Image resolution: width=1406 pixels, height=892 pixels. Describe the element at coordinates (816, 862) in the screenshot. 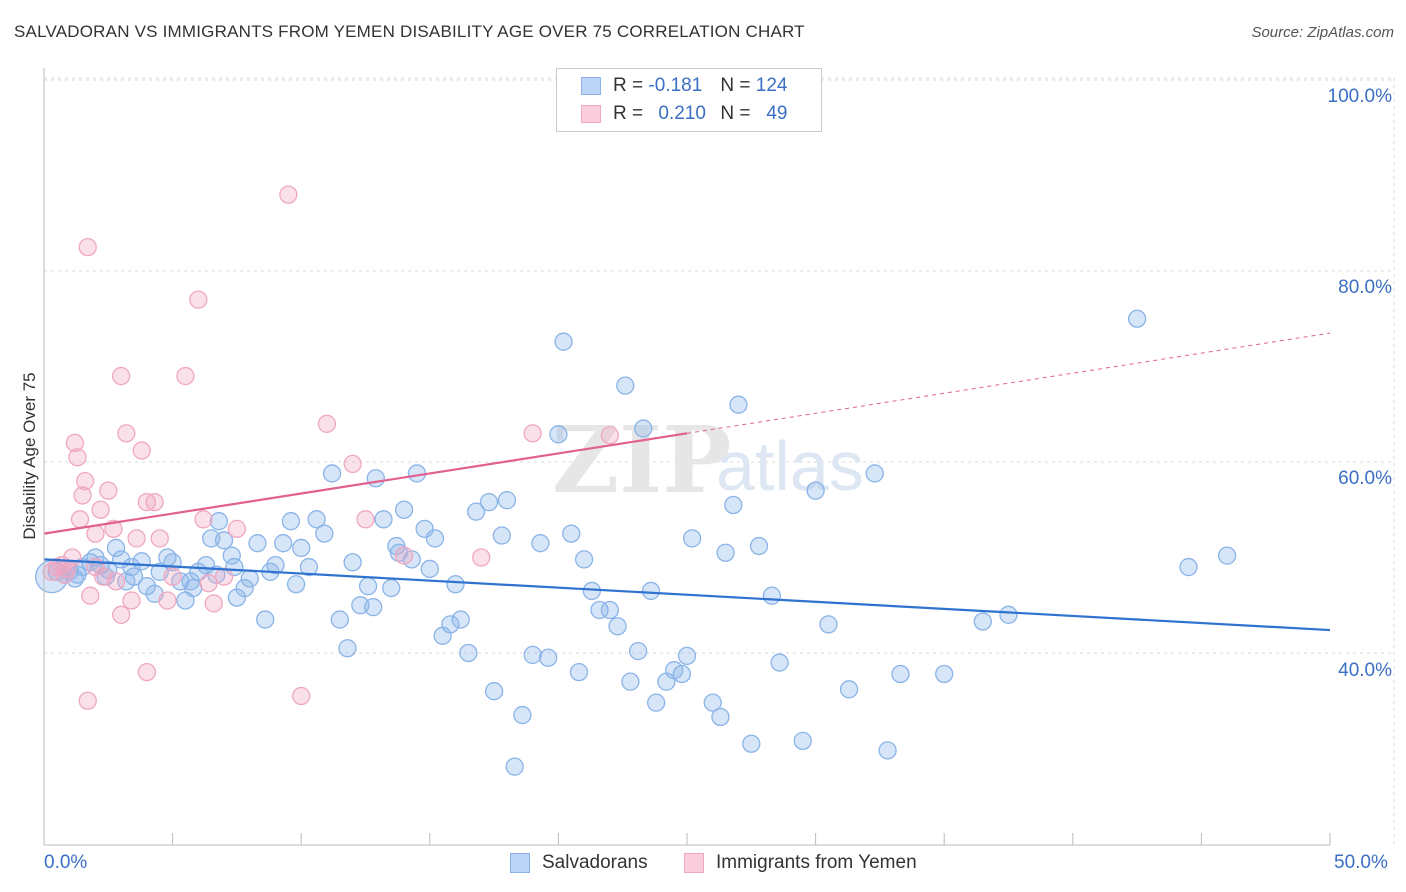

I see `bottom-legend-label: Immigrants from Yemen` at that location.